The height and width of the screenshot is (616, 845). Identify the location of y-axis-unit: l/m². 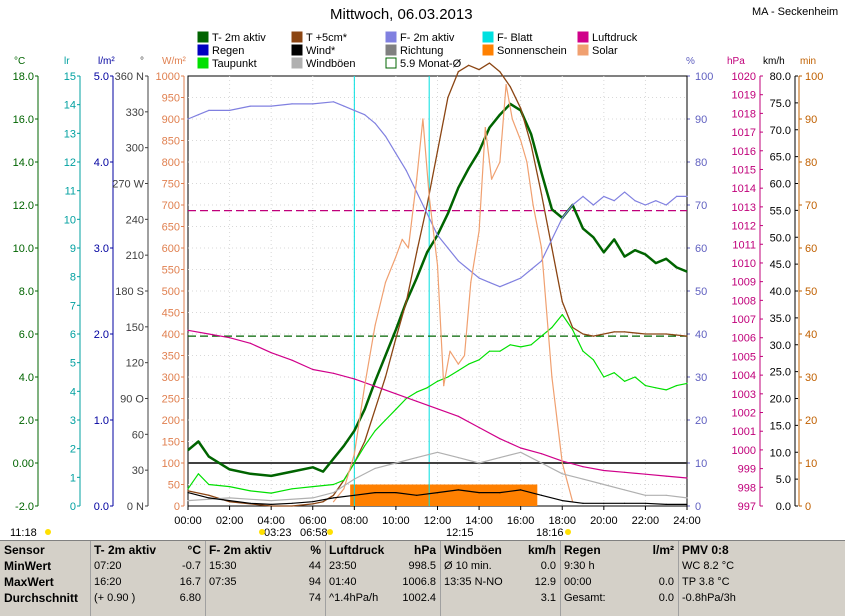
(106, 61).